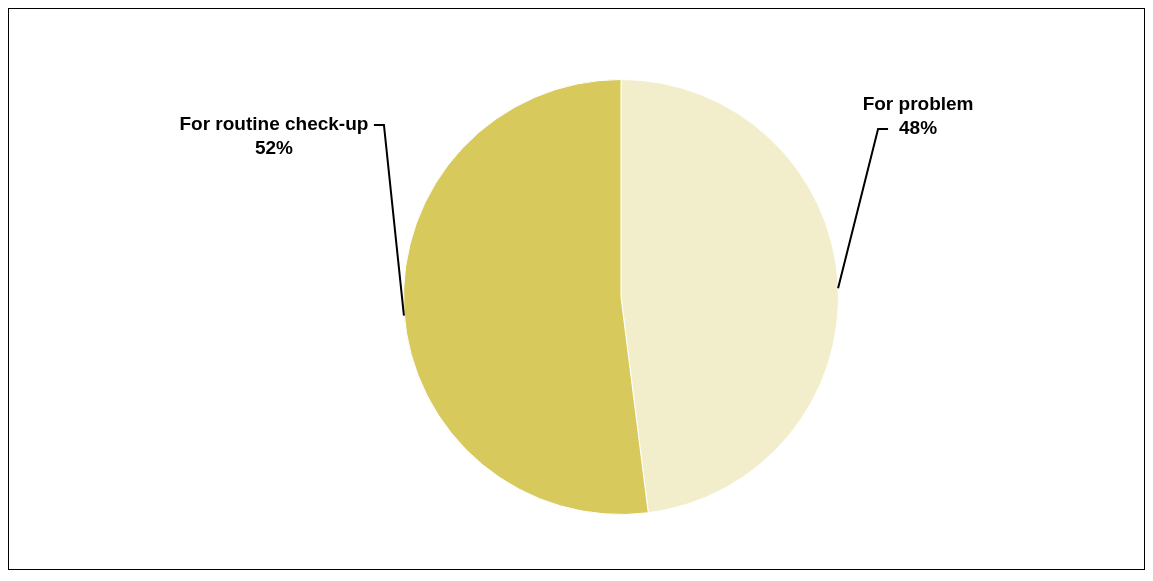 The height and width of the screenshot is (581, 1153). Describe the element at coordinates (274, 148) in the screenshot. I see `data-label: 52%` at that location.